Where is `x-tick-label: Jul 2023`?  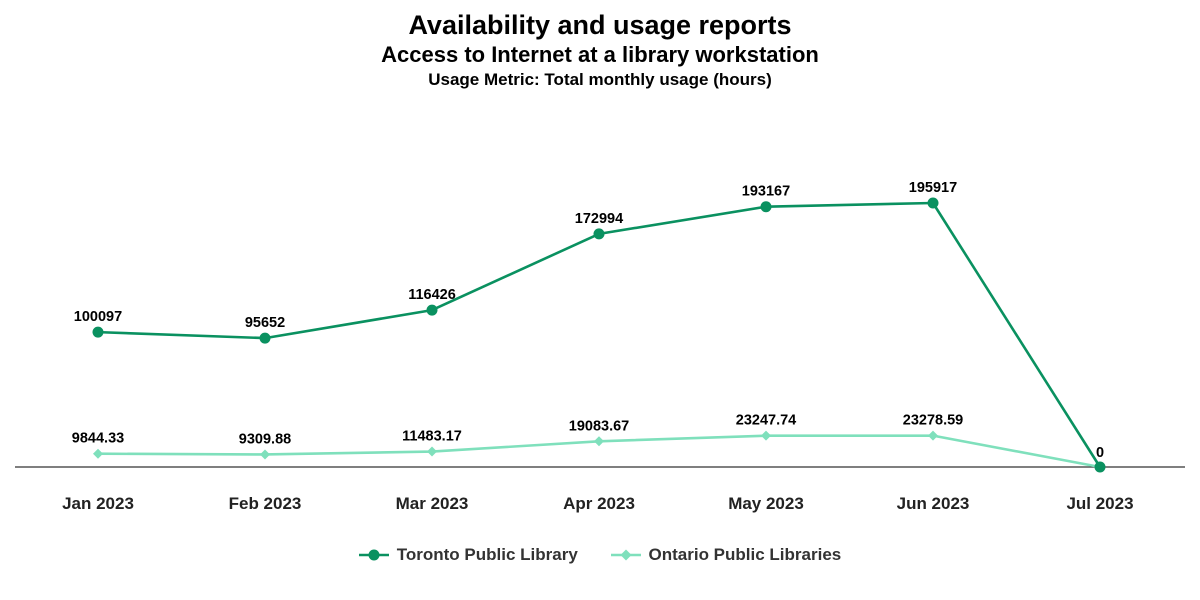 x-tick-label: Jul 2023 is located at coordinates (1099, 503).